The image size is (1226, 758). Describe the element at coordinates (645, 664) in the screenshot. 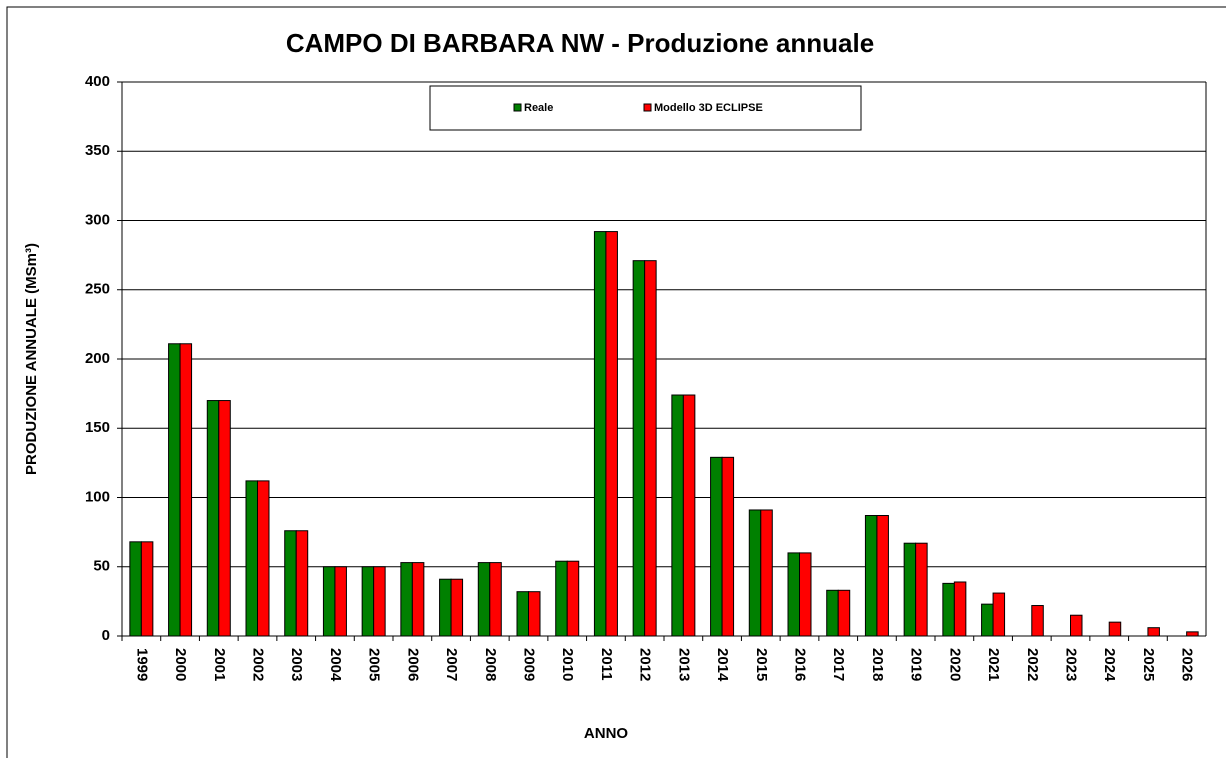

I see `x-tick-label: 2012` at that location.